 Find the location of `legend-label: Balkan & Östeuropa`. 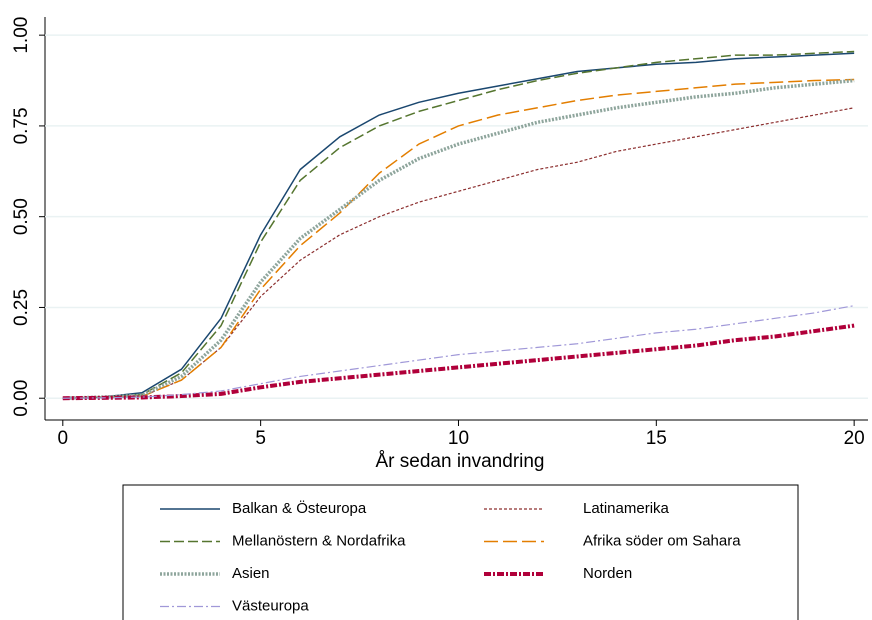

legend-label: Balkan & Östeuropa is located at coordinates (299, 508).